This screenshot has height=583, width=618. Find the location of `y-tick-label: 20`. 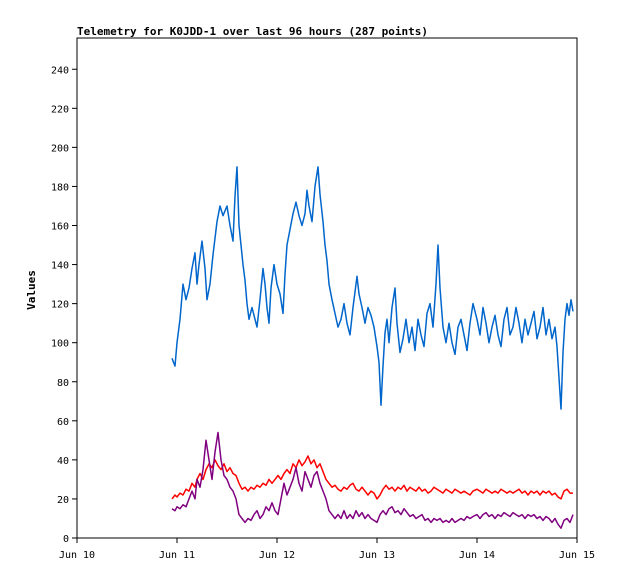

y-tick-label: 20 is located at coordinates (63, 500).